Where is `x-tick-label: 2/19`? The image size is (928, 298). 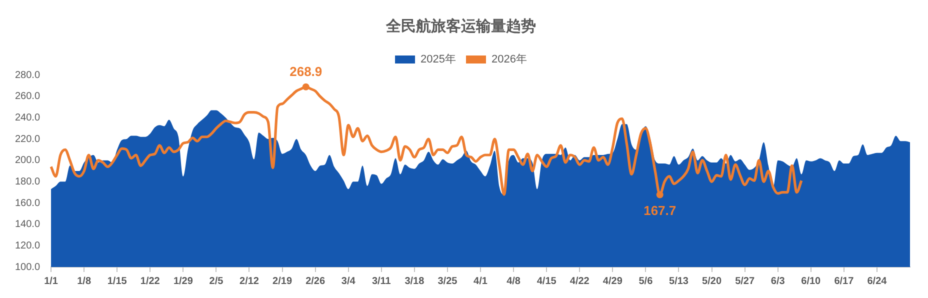 x-tick-label: 2/19 is located at coordinates (282, 281).